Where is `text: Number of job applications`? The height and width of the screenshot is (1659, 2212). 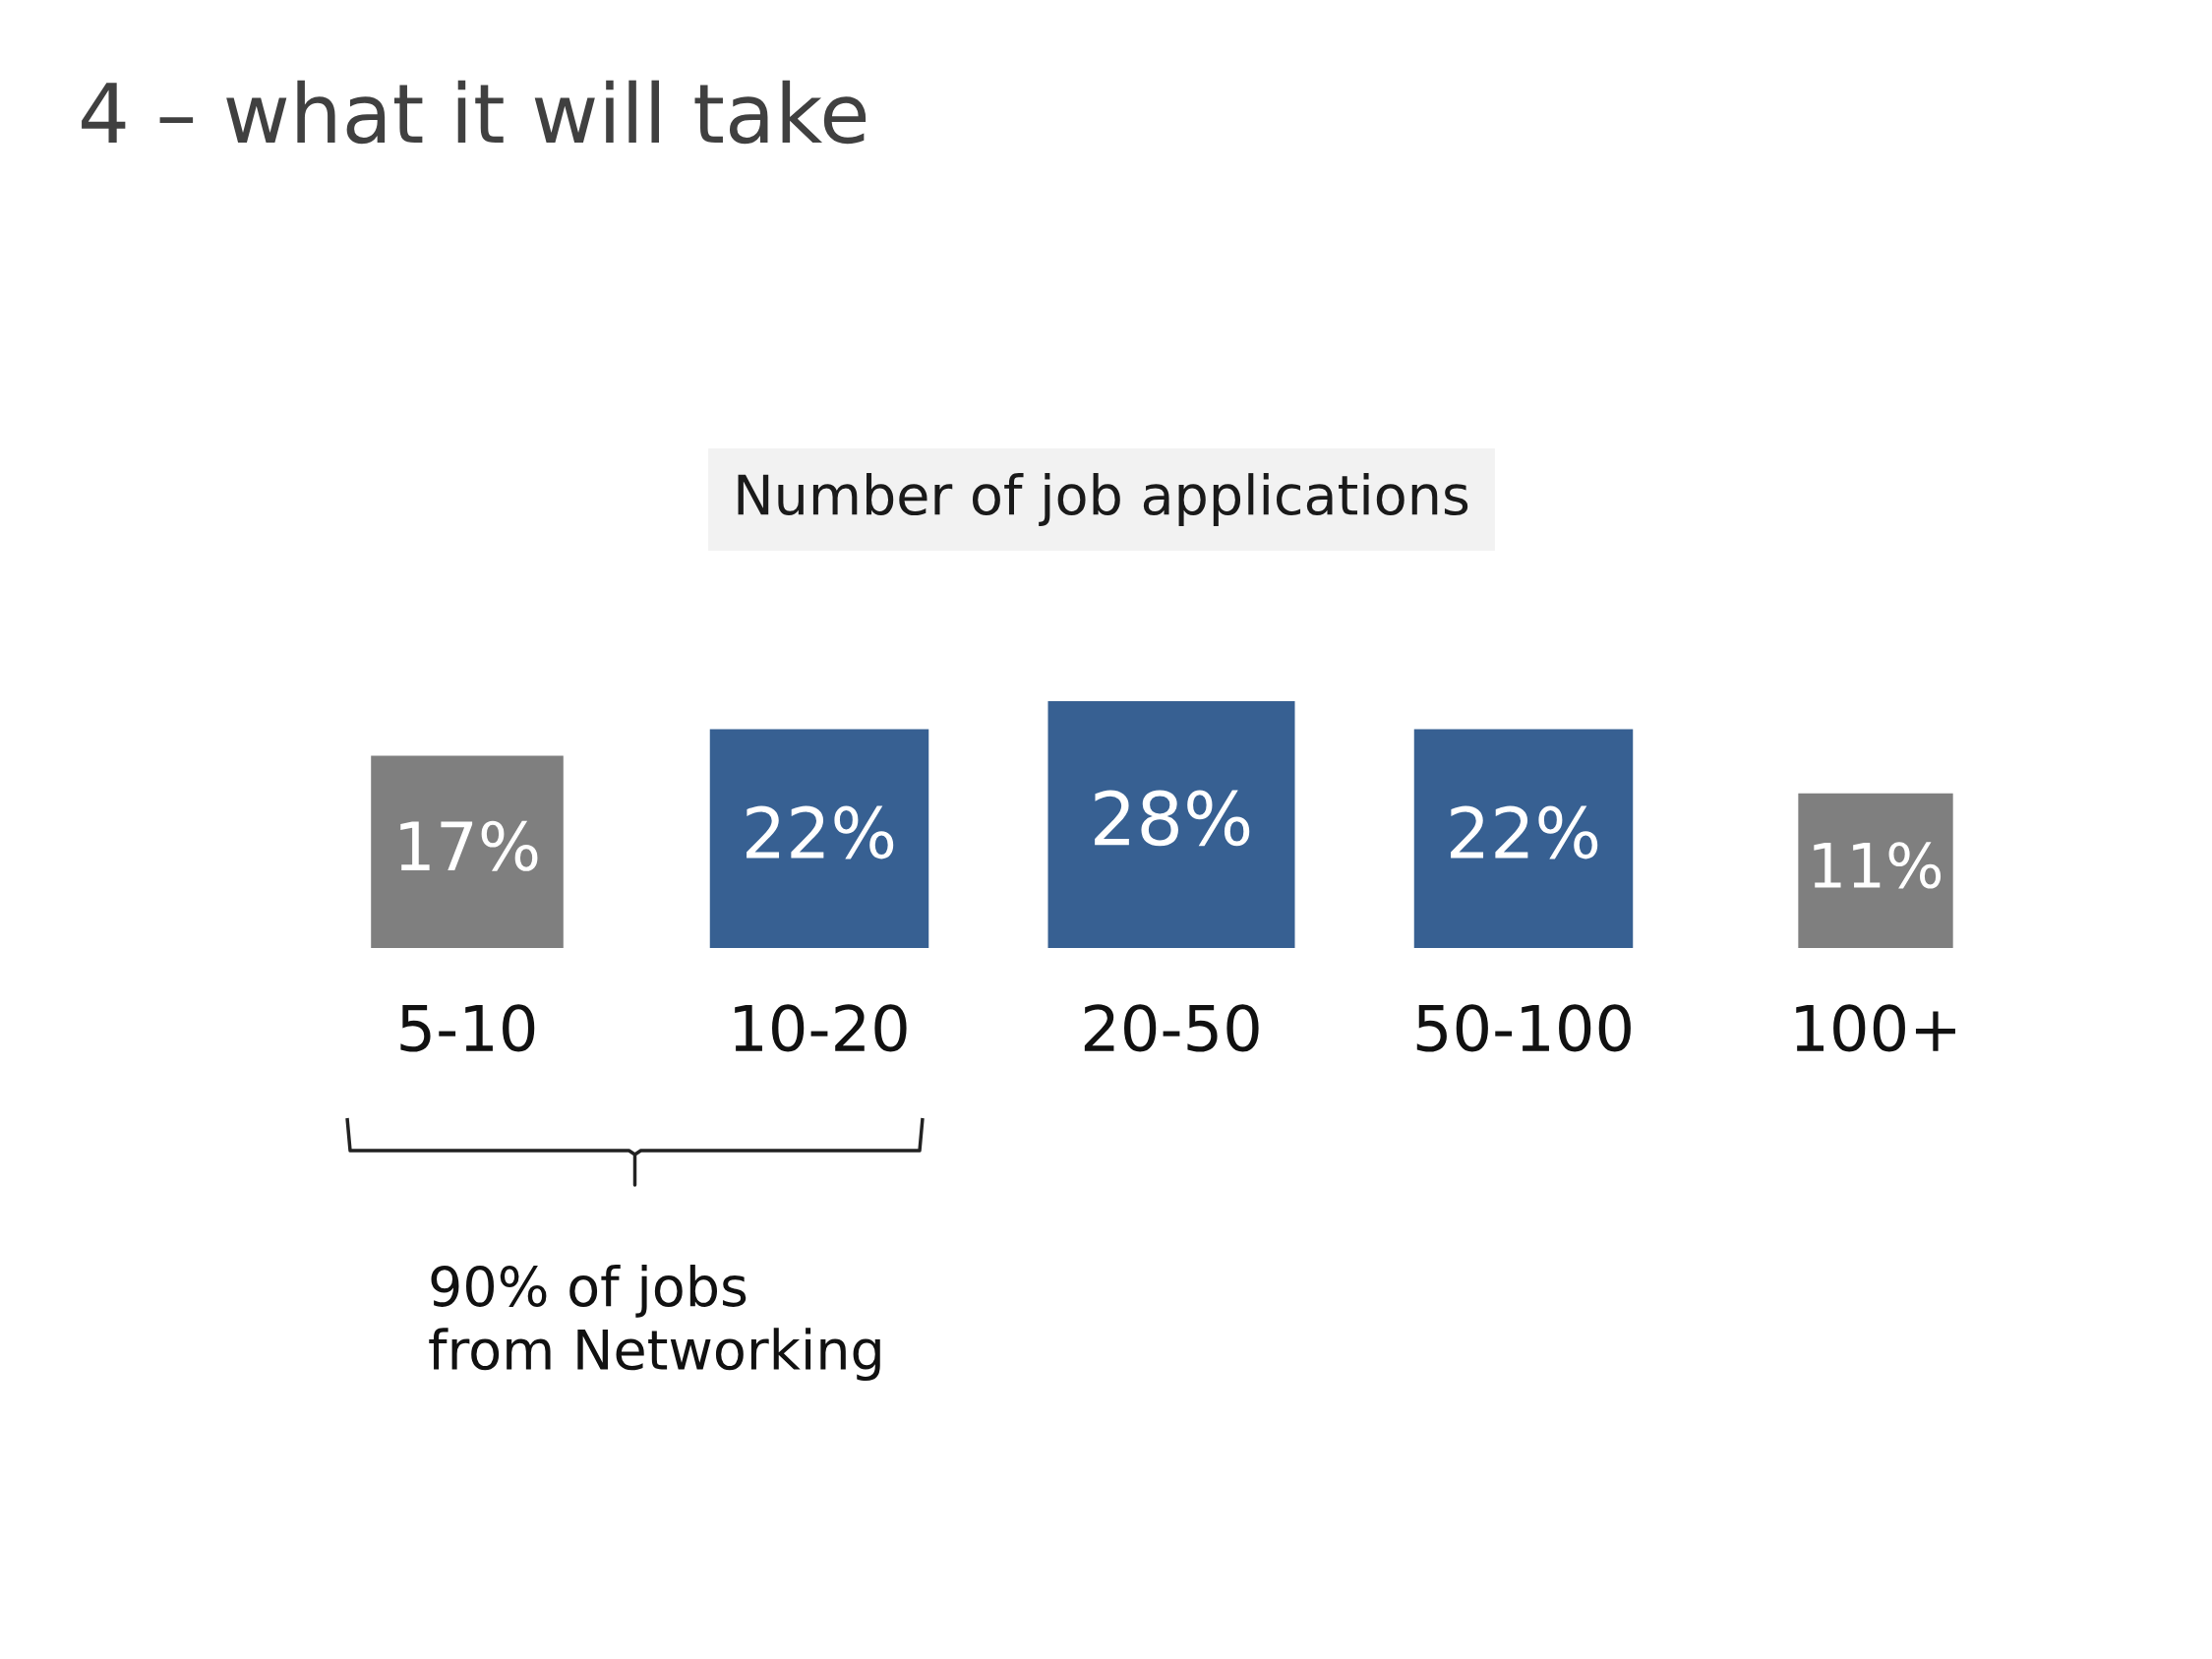
text: Number of job applications is located at coordinates (1103, 499).